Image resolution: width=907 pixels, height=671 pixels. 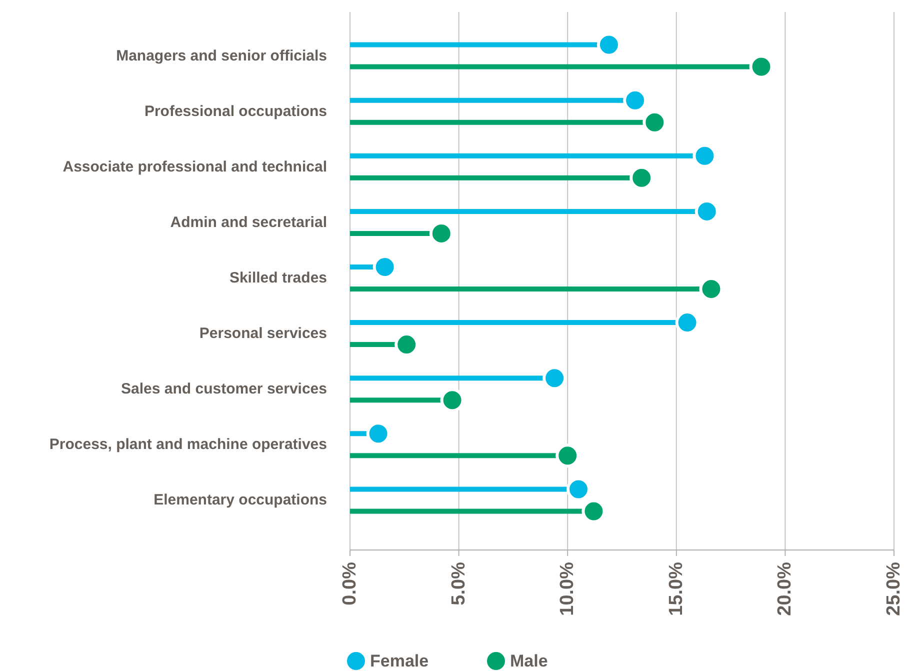 I want to click on y-tick-label: Admin and secretarial, so click(x=248, y=222).